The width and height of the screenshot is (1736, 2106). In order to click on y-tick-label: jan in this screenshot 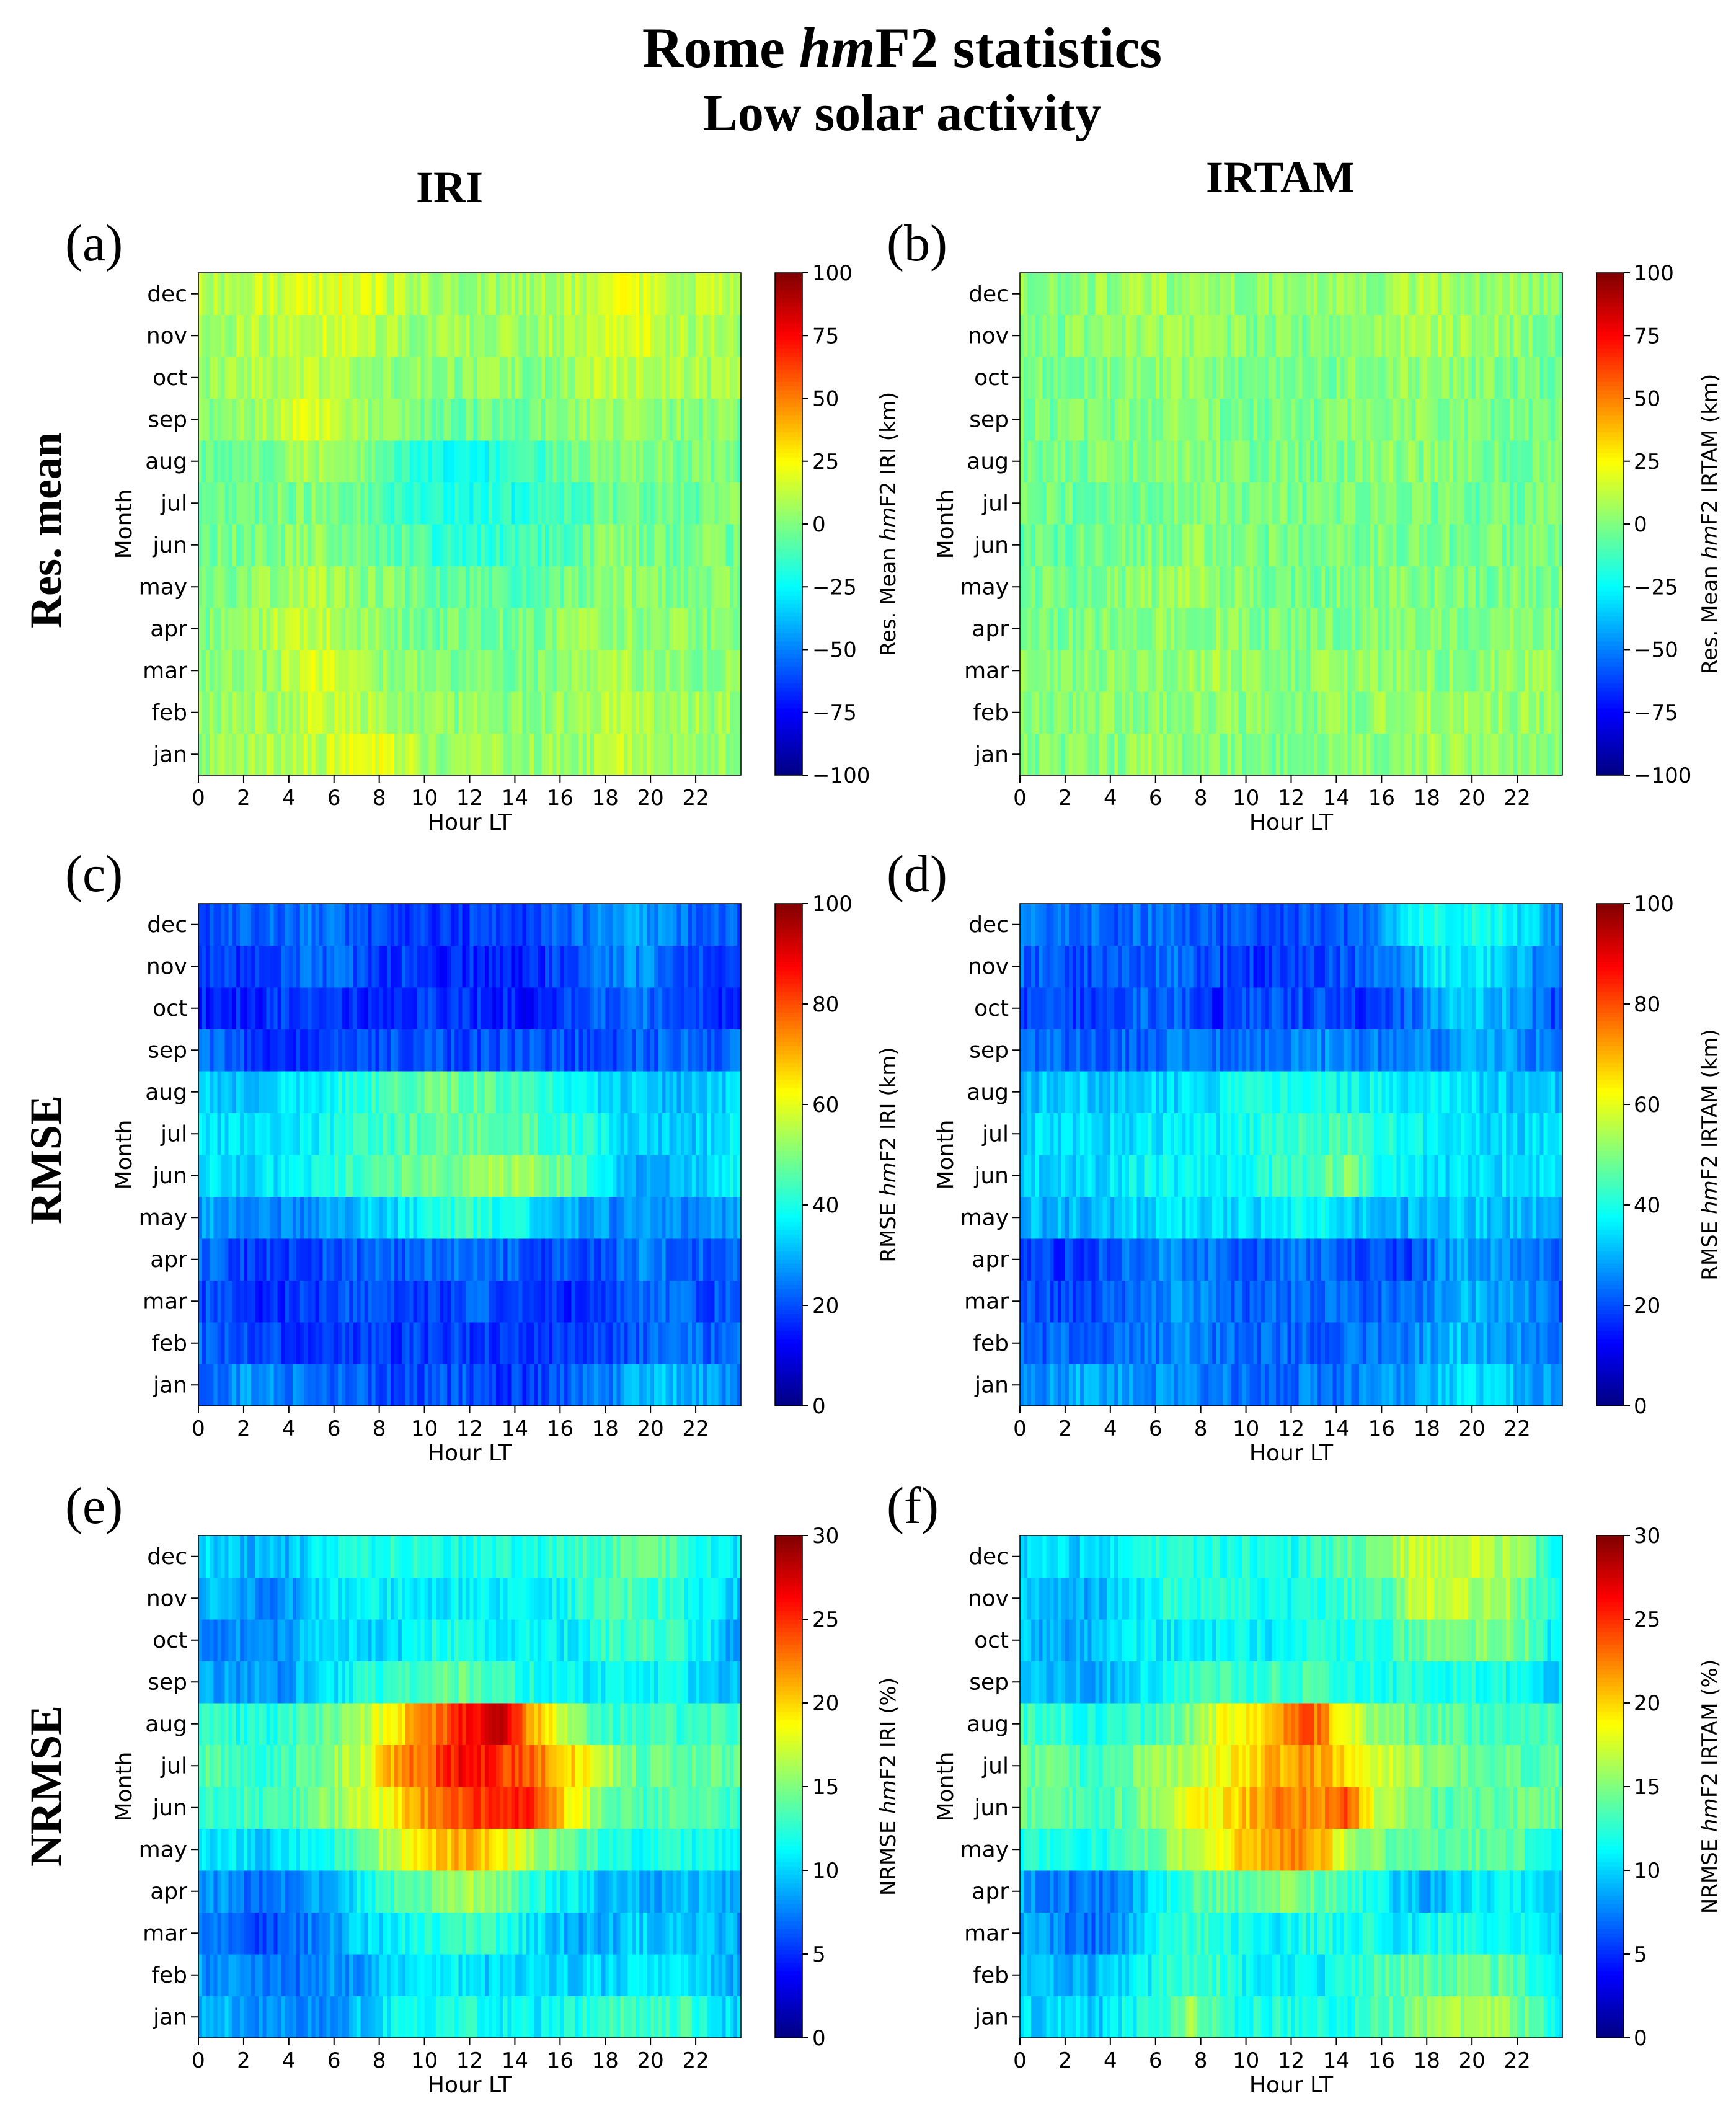, I will do `click(170, 754)`.